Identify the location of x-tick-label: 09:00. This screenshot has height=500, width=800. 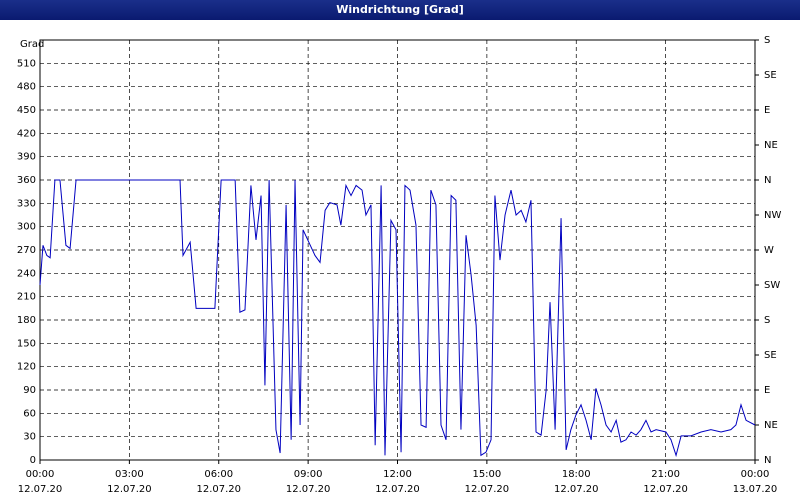
(308, 474).